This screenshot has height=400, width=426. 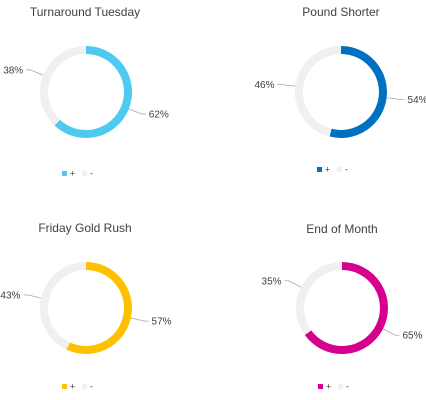 What do you see at coordinates (10, 295) in the screenshot?
I see `data-label: 43%` at bounding box center [10, 295].